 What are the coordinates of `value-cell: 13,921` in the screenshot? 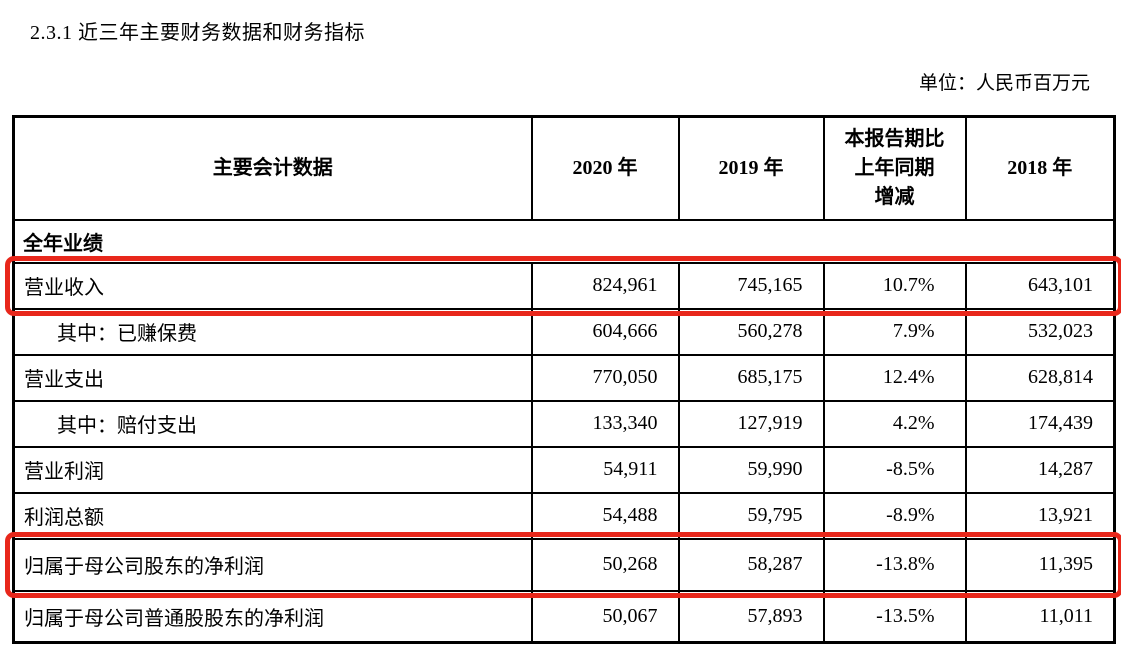 It's located at (1040, 515).